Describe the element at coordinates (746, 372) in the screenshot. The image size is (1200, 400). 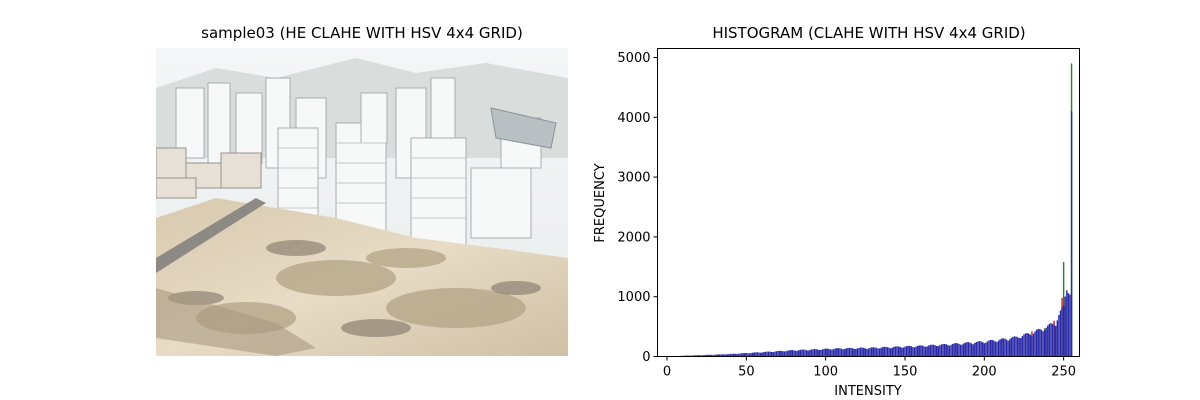
I see `x-tick-label: 50` at that location.